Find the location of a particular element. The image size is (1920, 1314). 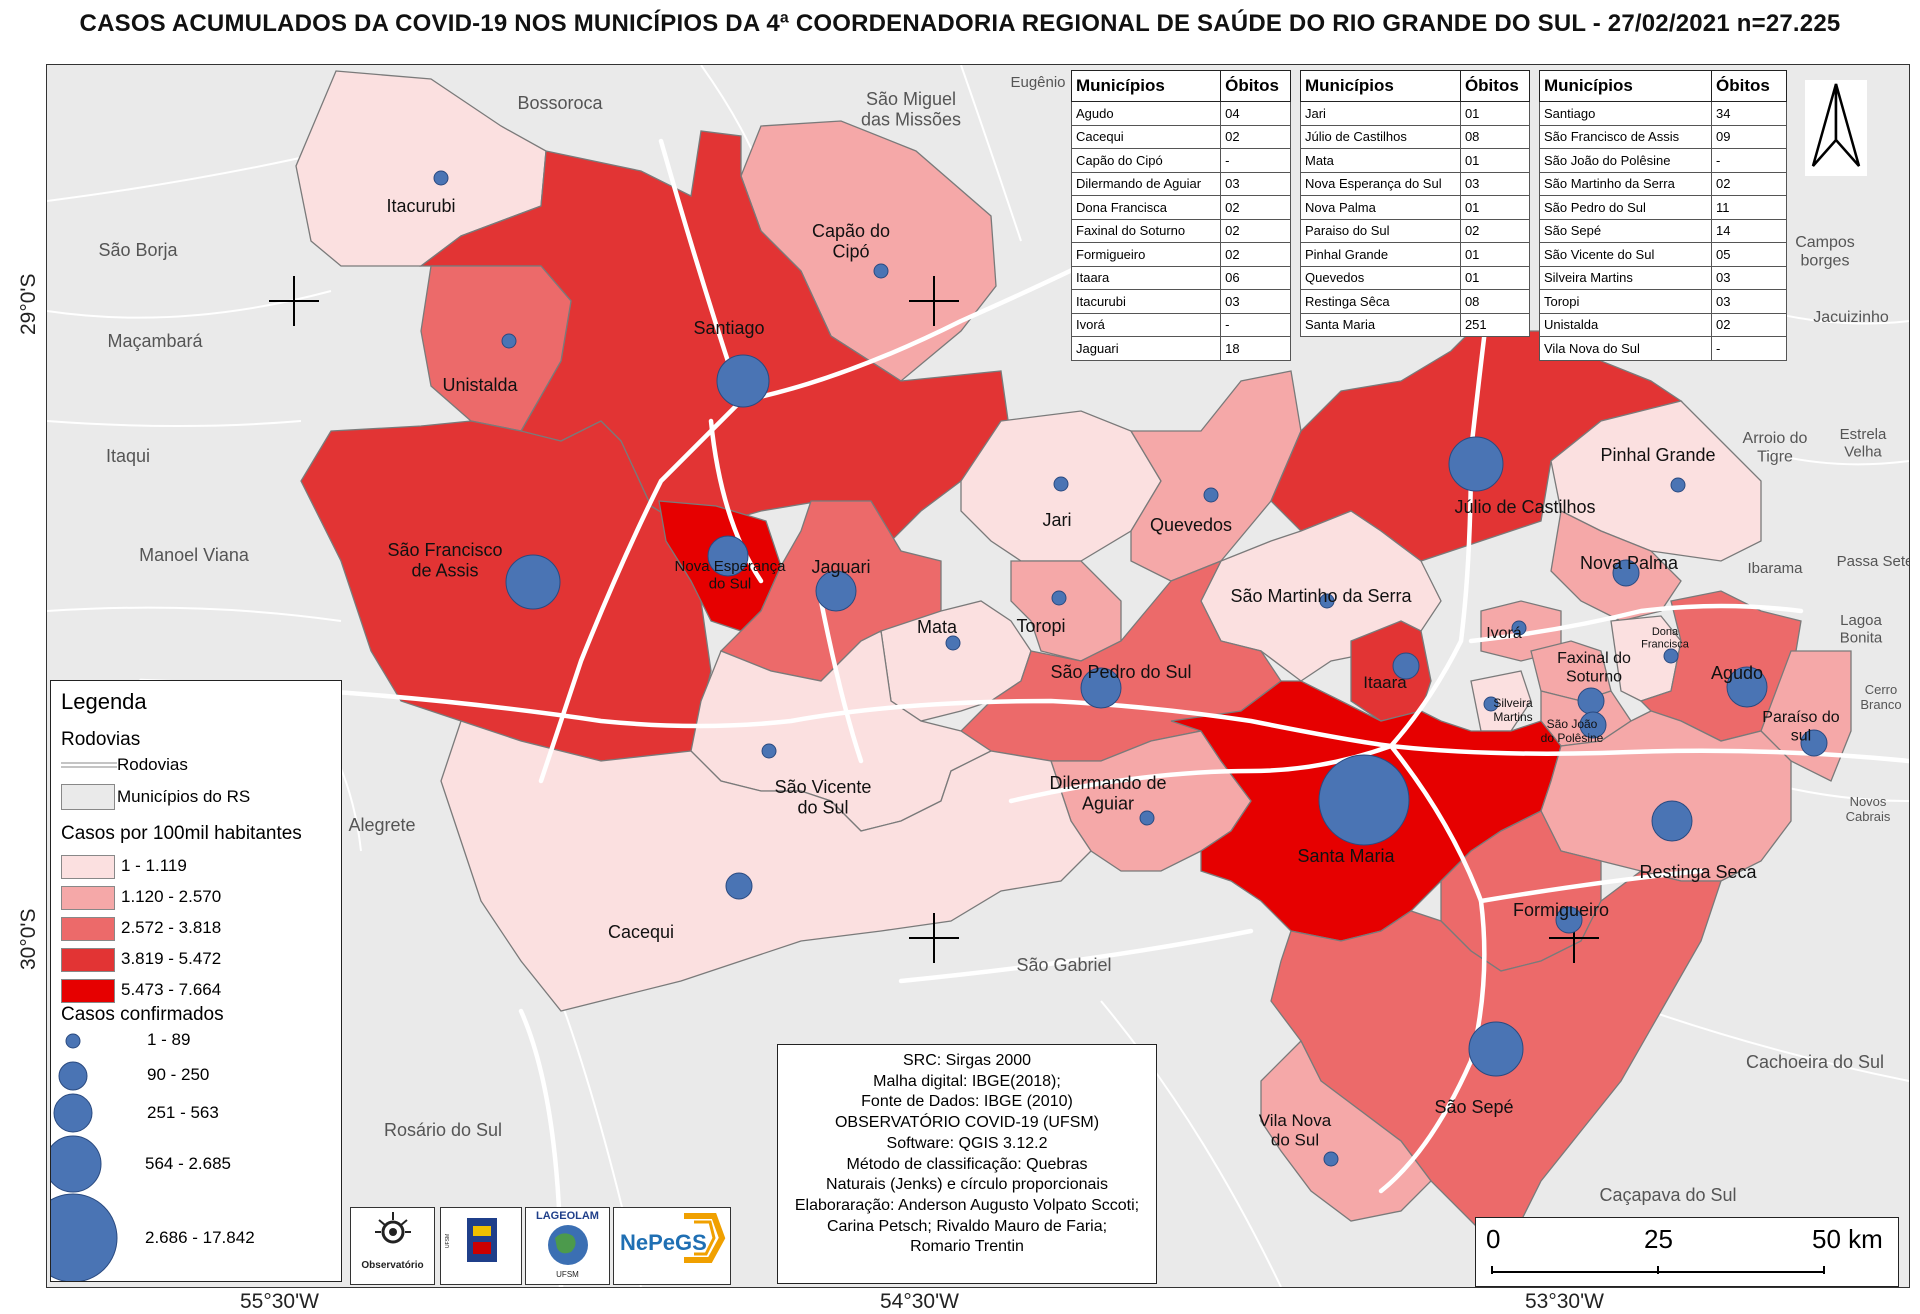

case-class-label: 251 - 563 is located at coordinates (183, 1112).